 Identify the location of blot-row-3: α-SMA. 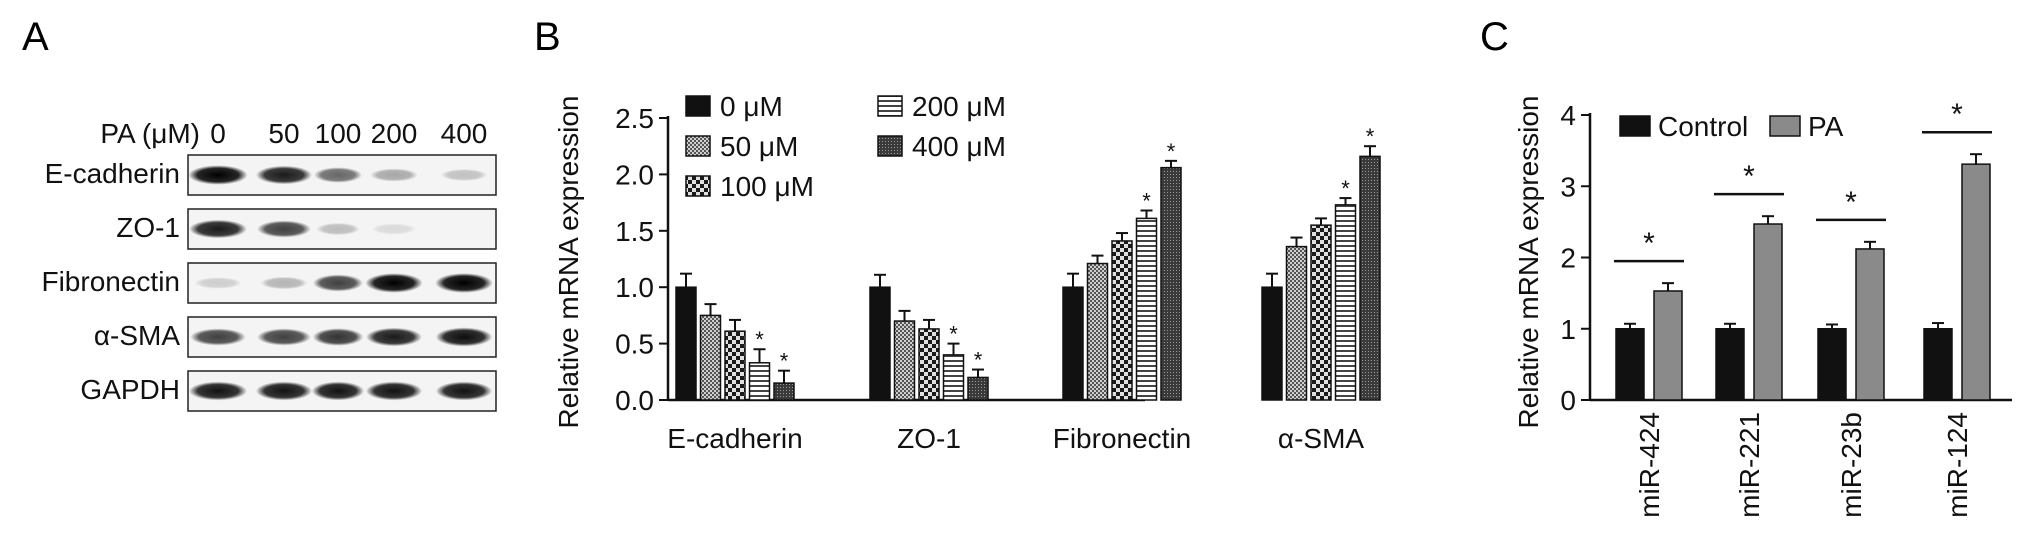
(295, 337).